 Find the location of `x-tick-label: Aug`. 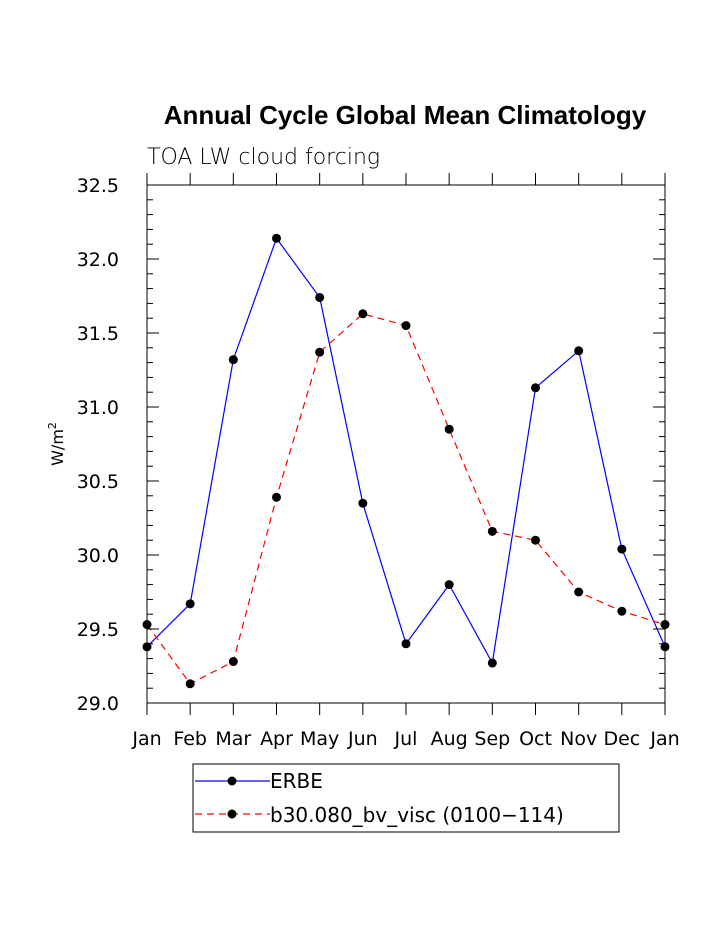

x-tick-label: Aug is located at coordinates (449, 739).